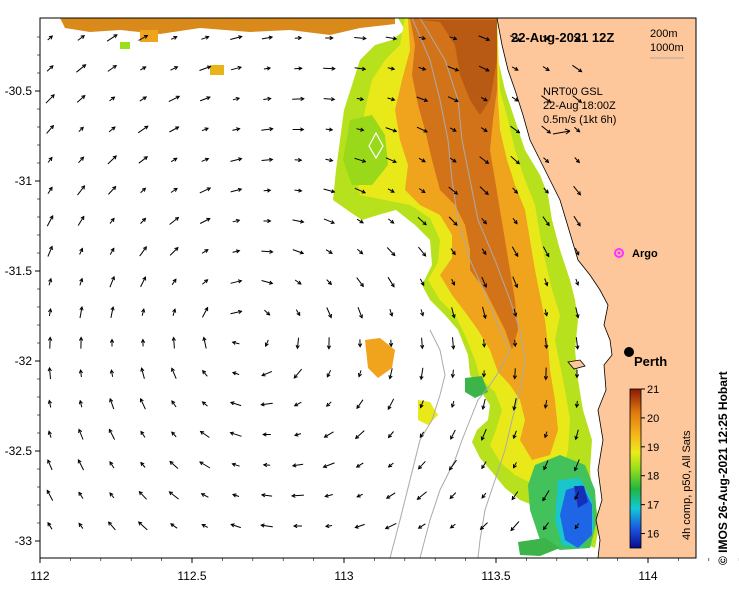 The height and width of the screenshot is (592, 739). What do you see at coordinates (125, 45) in the screenshot?
I see `sst-green-speck` at bounding box center [125, 45].